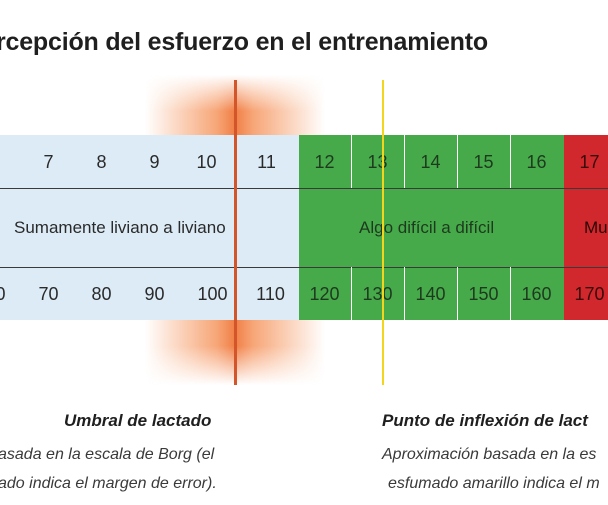 The width and height of the screenshot is (608, 505). I want to click on heart-rate-value: 150, so click(483, 294).